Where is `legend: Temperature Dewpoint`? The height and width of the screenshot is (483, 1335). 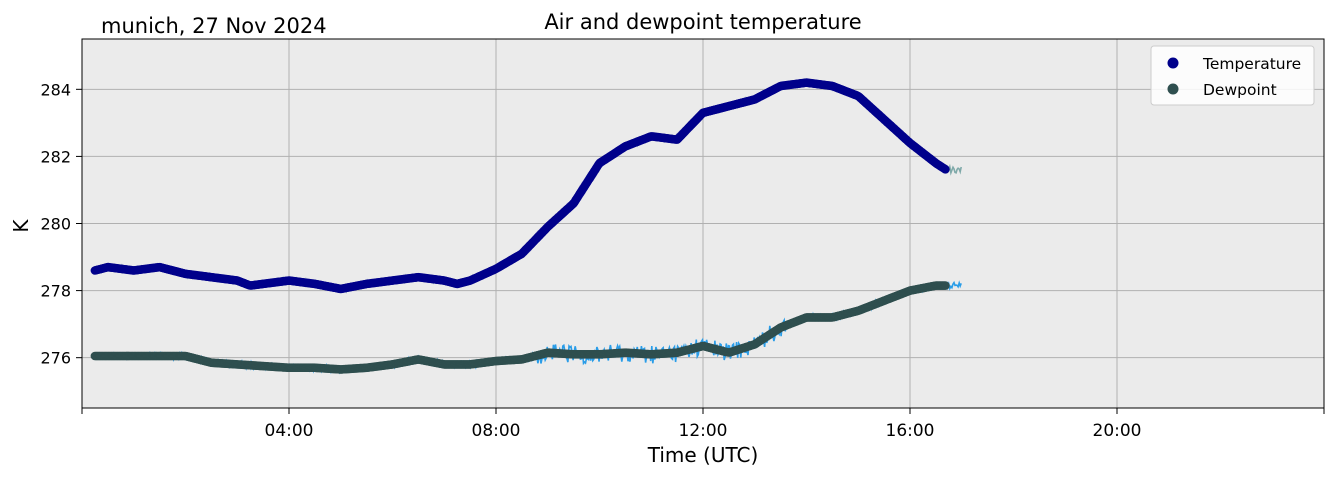
legend: Temperature Dewpoint is located at coordinates (1232, 75).